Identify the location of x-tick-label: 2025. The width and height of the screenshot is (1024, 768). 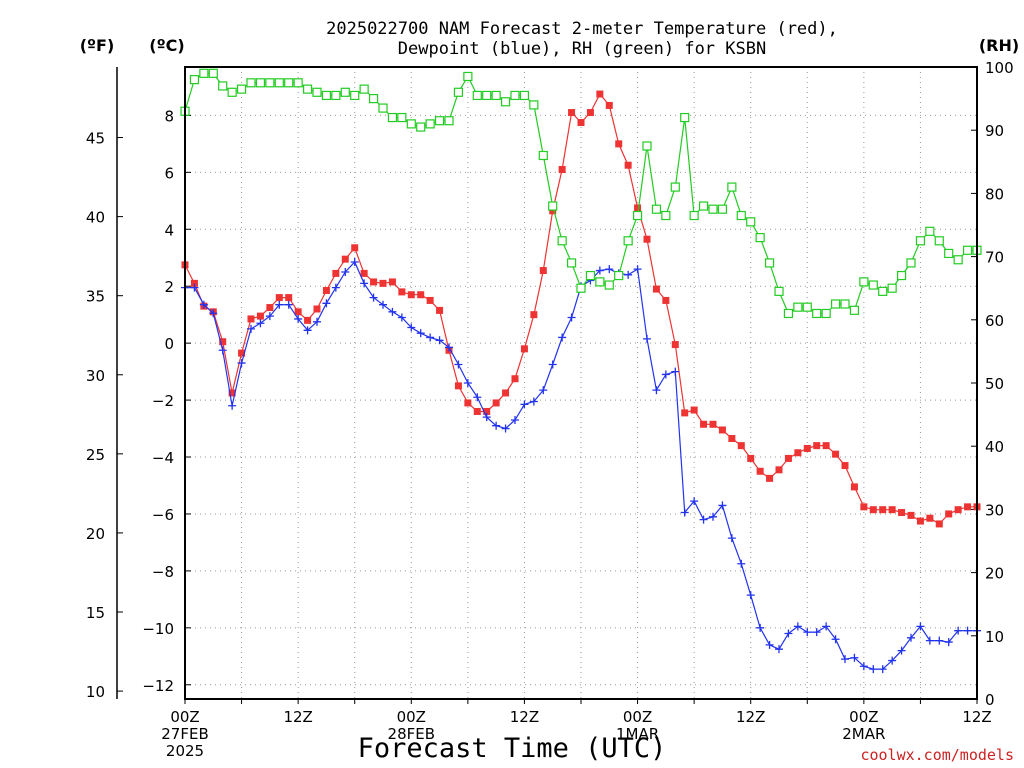
(185, 751).